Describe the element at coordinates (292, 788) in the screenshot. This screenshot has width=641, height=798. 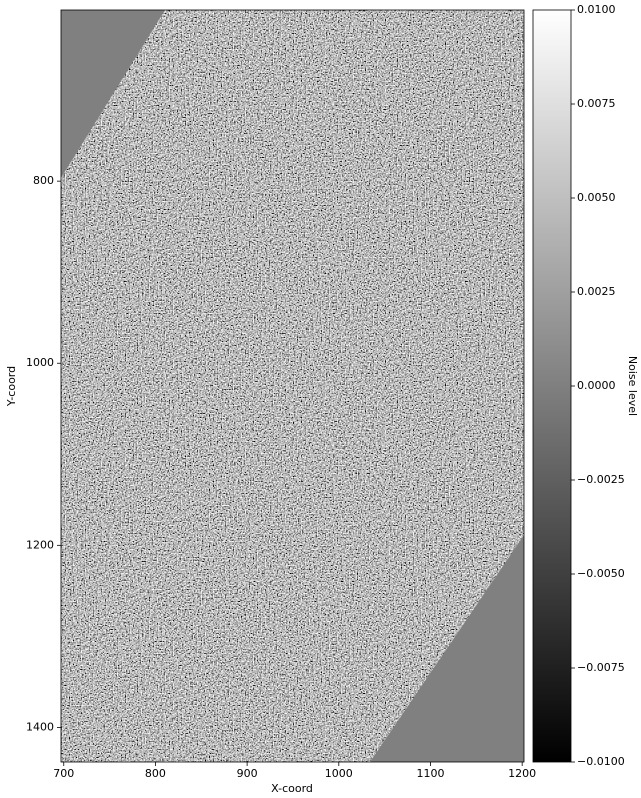
I see `x-axis-label: X-coord` at that location.